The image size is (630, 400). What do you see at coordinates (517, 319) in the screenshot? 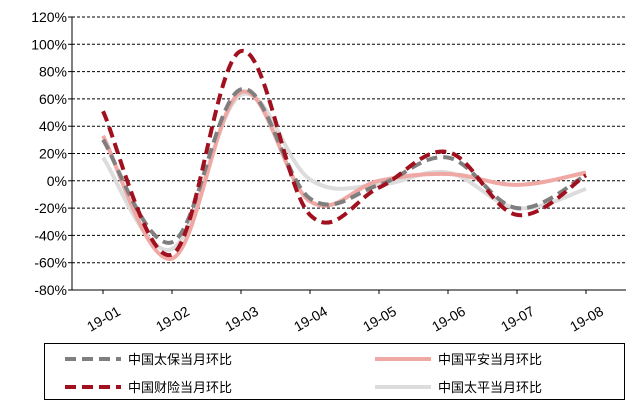
I see `x-tick-label: 19-07` at bounding box center [517, 319].